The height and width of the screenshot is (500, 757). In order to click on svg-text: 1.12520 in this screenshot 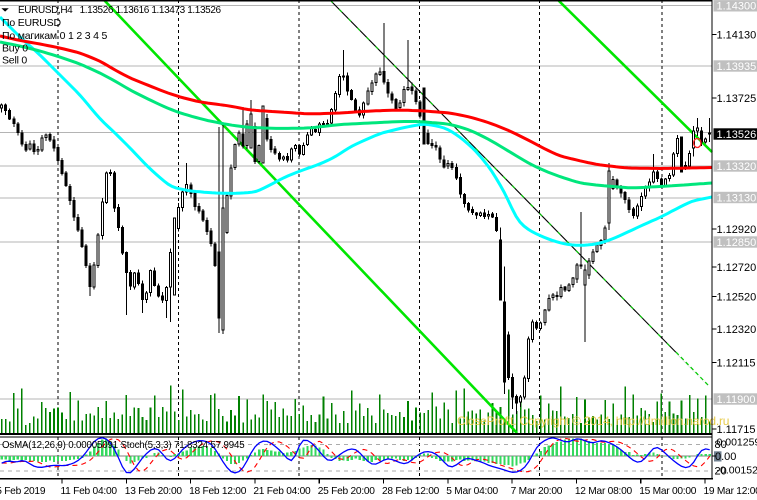, I will do `click(737, 297)`.